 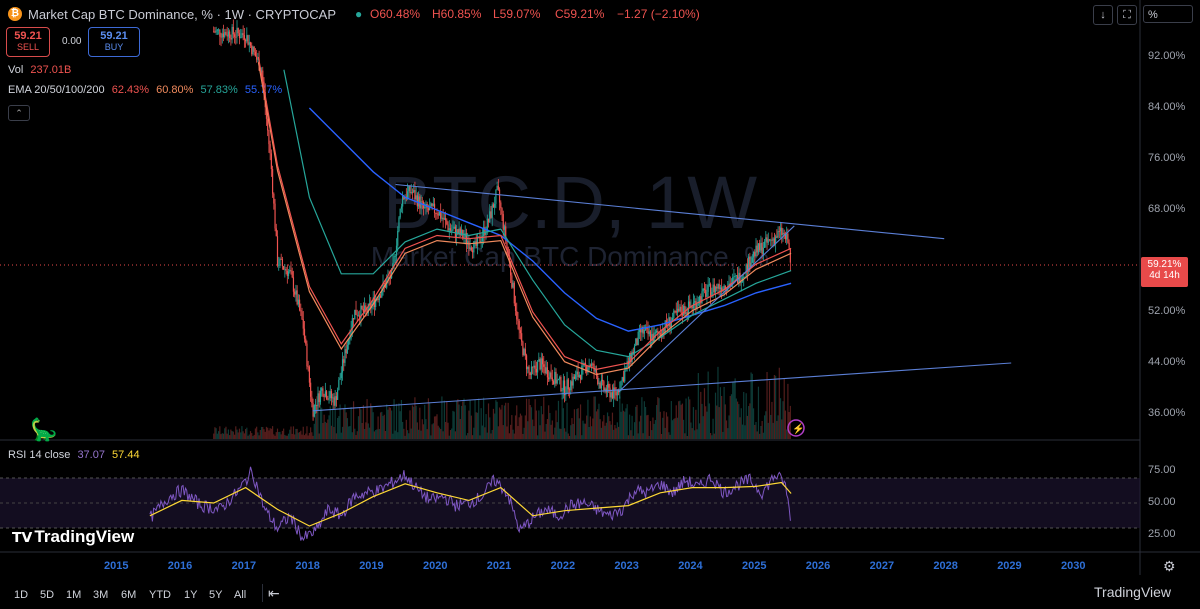 What do you see at coordinates (130, 90) in the screenshot?
I see `ema20-value: 62.43%` at bounding box center [130, 90].